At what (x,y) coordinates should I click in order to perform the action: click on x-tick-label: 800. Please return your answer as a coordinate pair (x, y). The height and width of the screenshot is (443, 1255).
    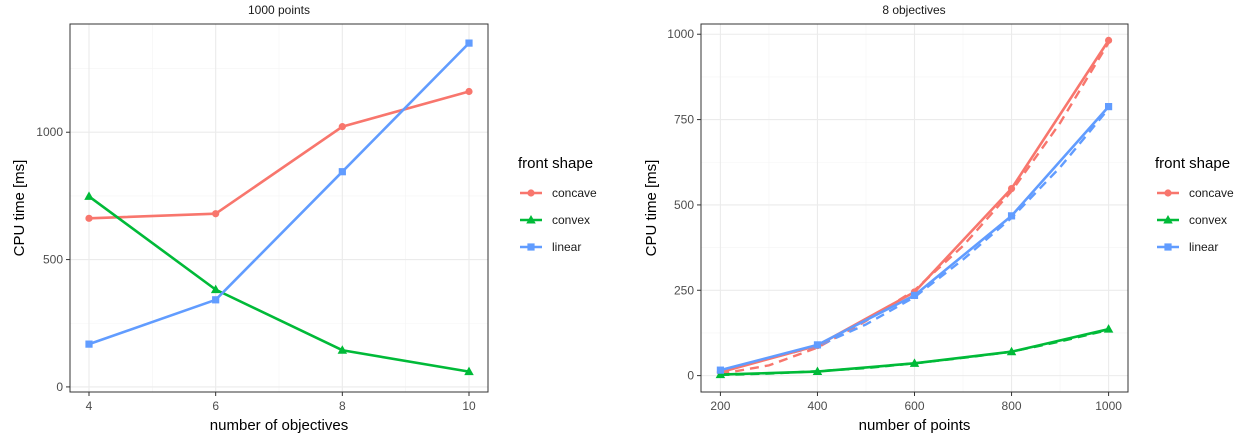
    Looking at the image, I should click on (1012, 406).